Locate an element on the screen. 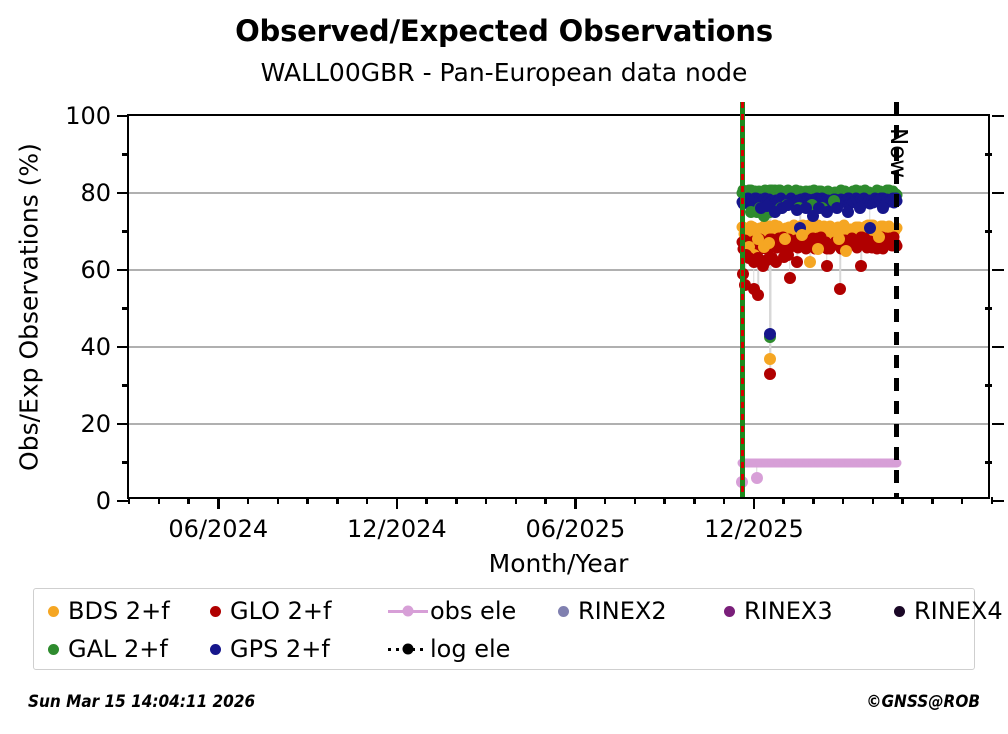  legend-item-glo-2-f: GLO 2+f is located at coordinates (270, 611).